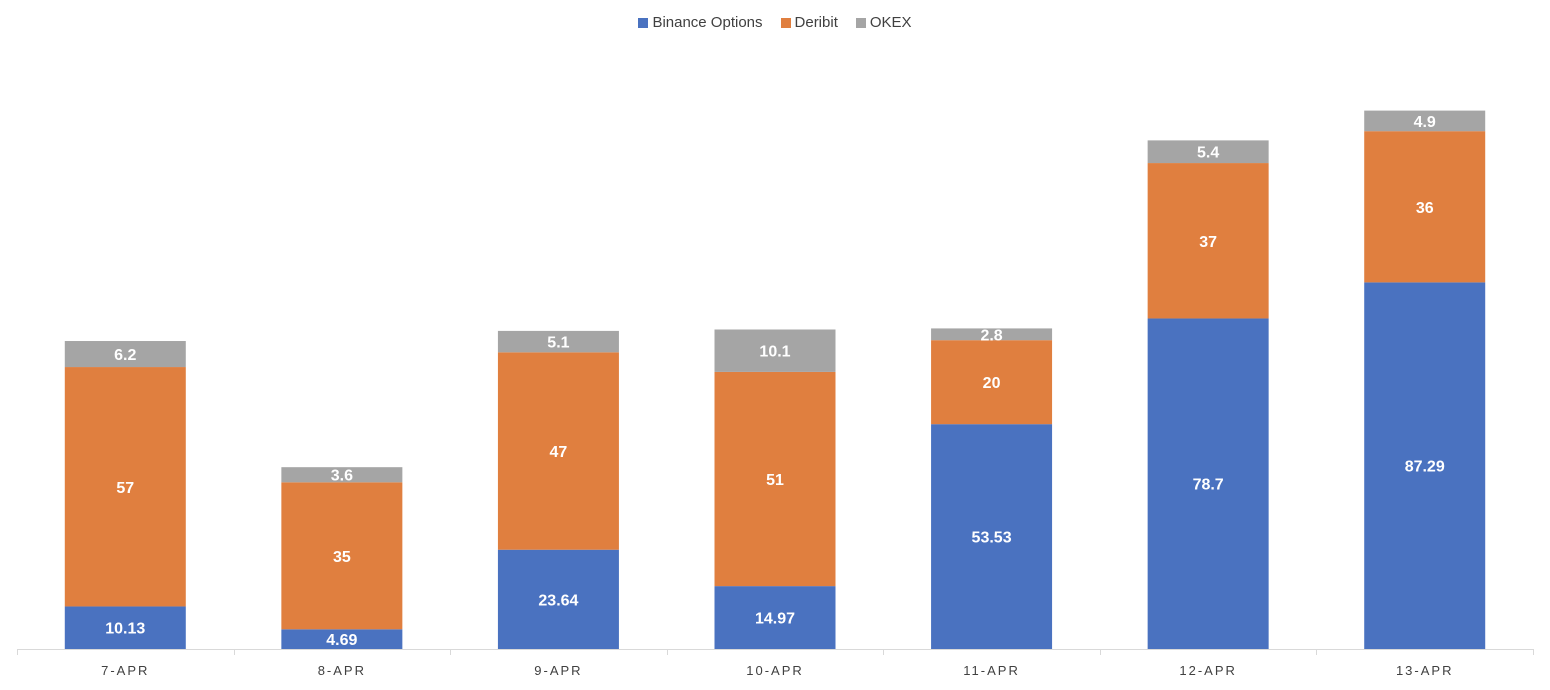 Image resolution: width=1550 pixels, height=690 pixels. I want to click on data-label-deribit-10-apr: 51, so click(775, 480).